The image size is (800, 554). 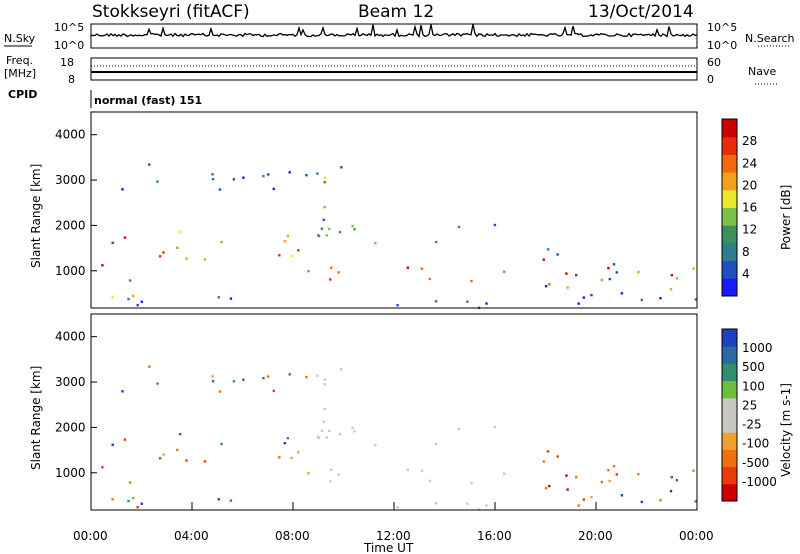 I want to click on cpid-label: CPID, so click(x=22, y=94).